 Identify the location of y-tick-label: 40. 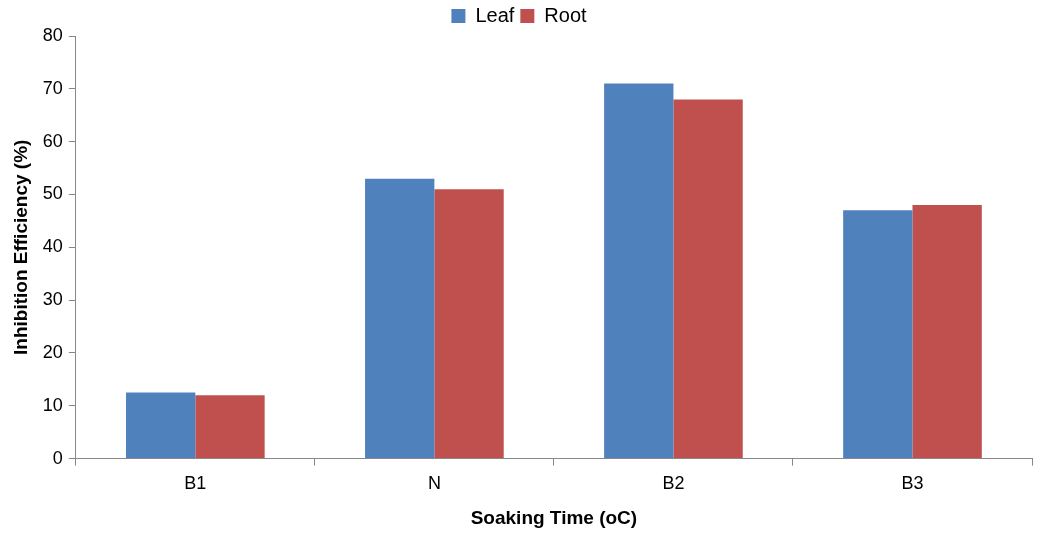
(52, 246).